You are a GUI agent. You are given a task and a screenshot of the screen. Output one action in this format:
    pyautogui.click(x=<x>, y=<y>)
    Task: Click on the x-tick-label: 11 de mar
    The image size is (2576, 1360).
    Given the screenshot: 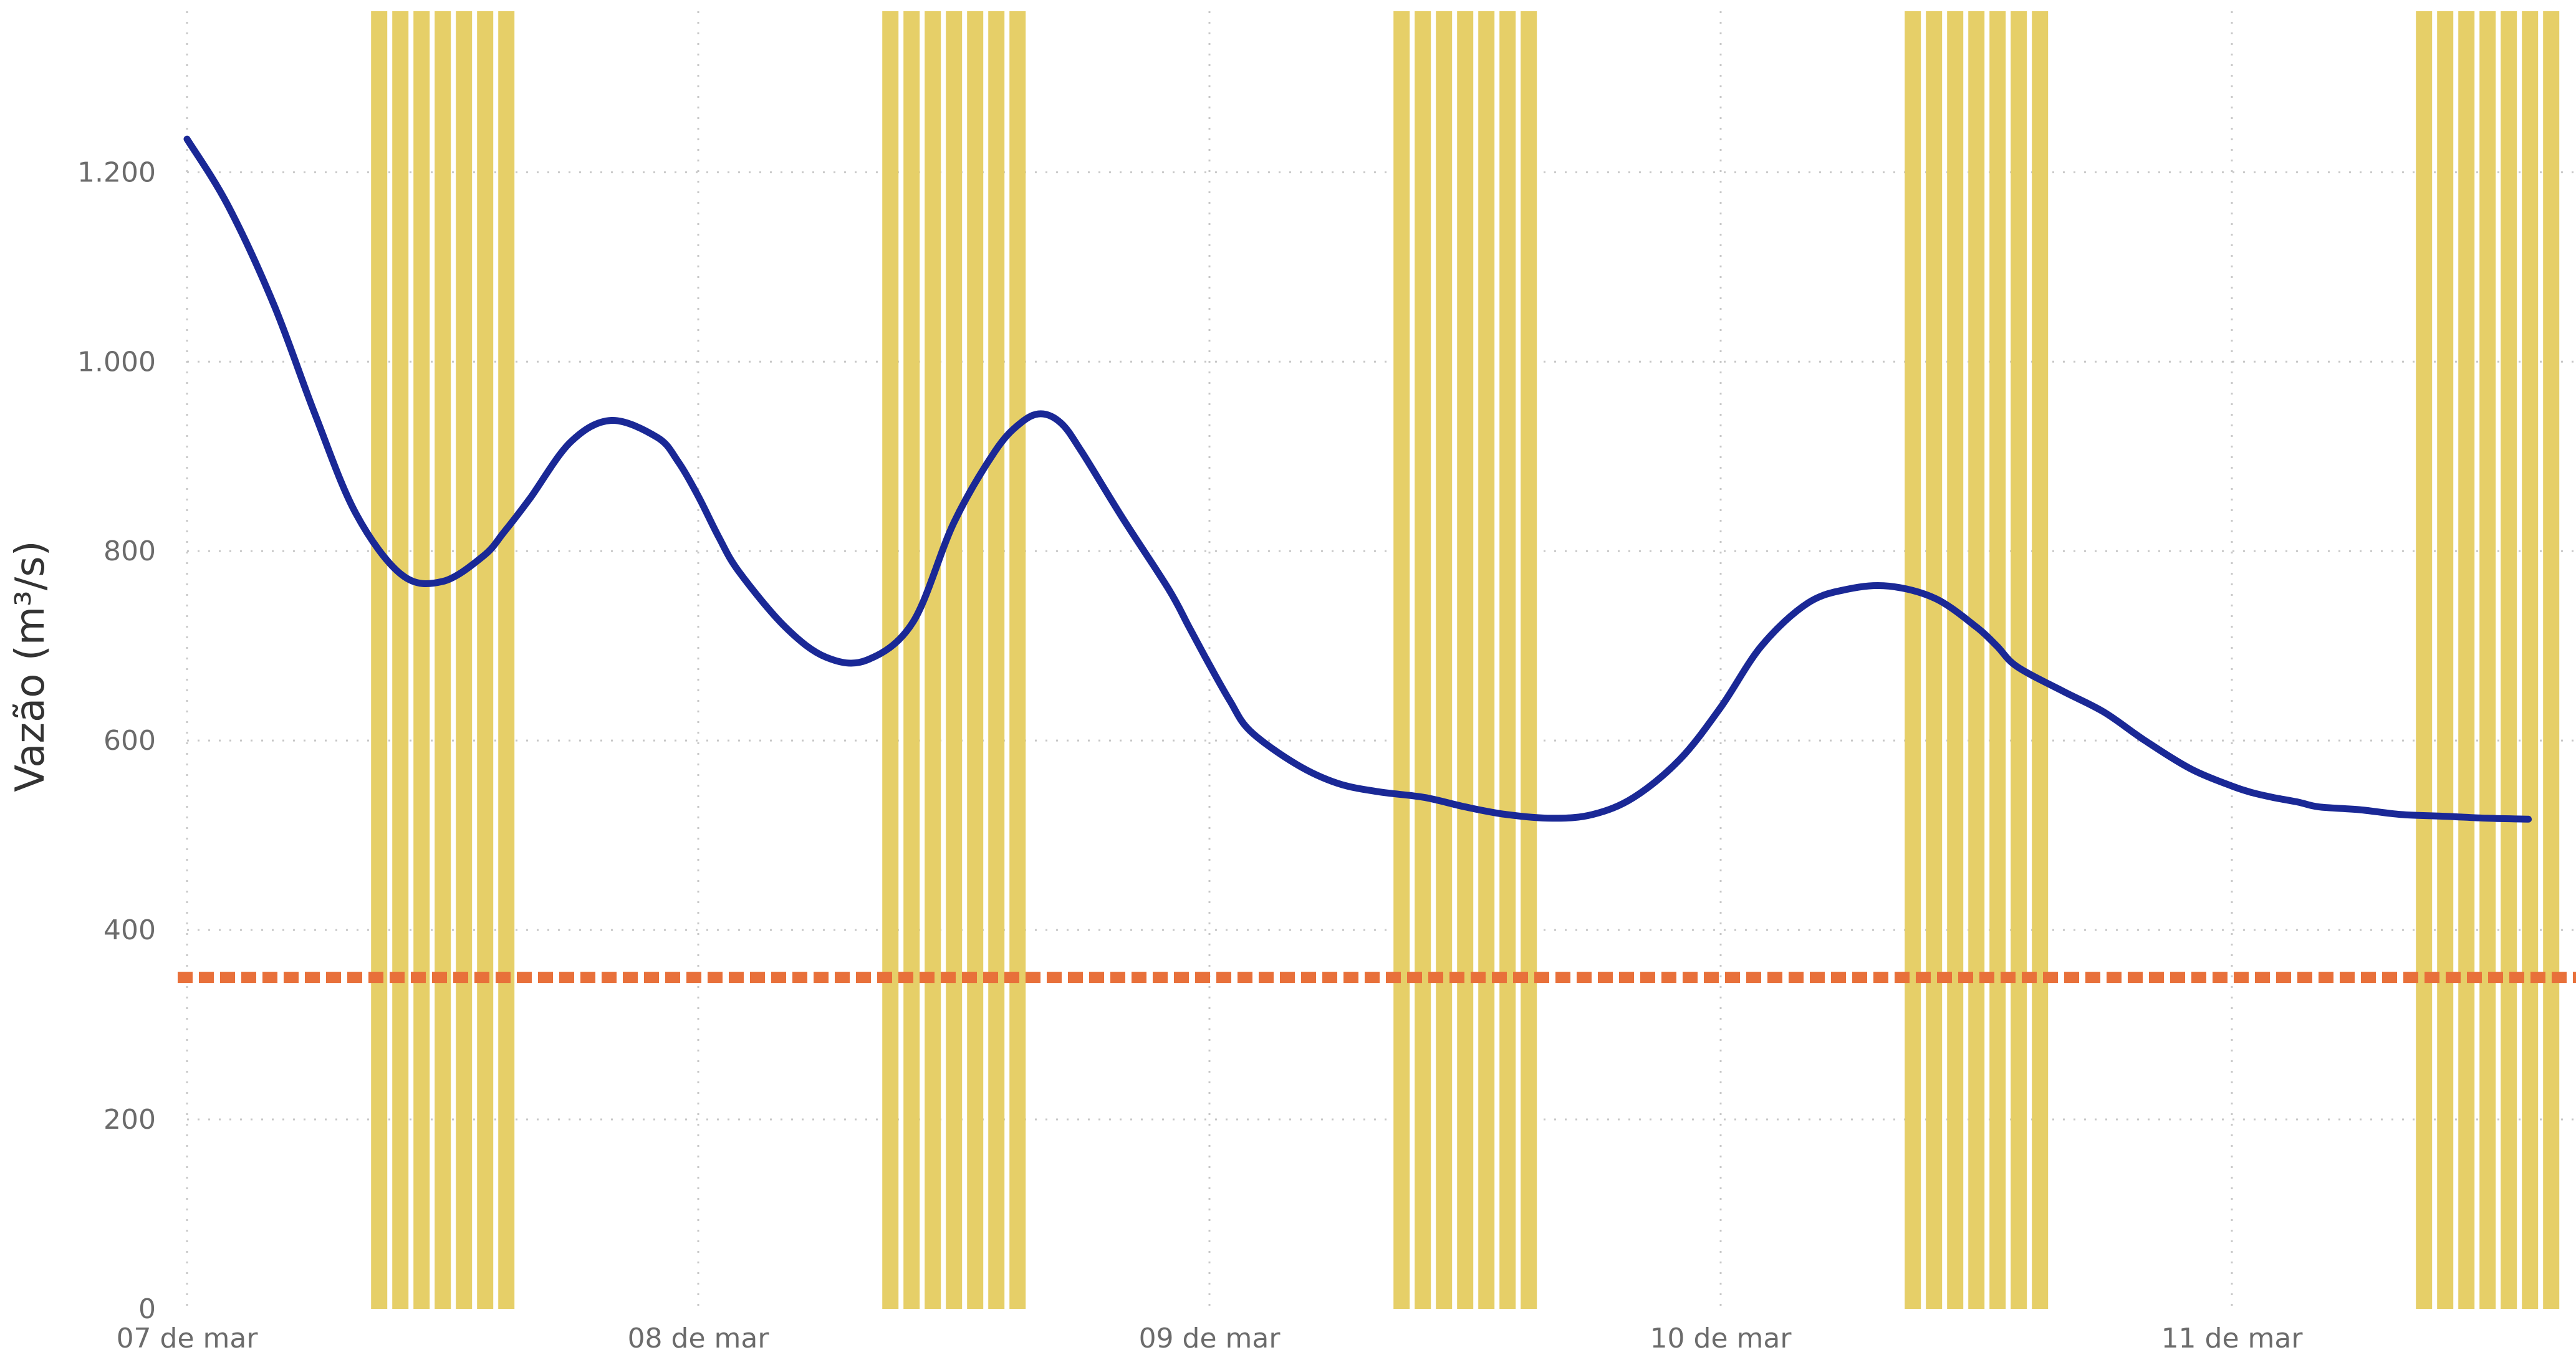 What is the action you would take?
    pyautogui.click(x=2232, y=1338)
    